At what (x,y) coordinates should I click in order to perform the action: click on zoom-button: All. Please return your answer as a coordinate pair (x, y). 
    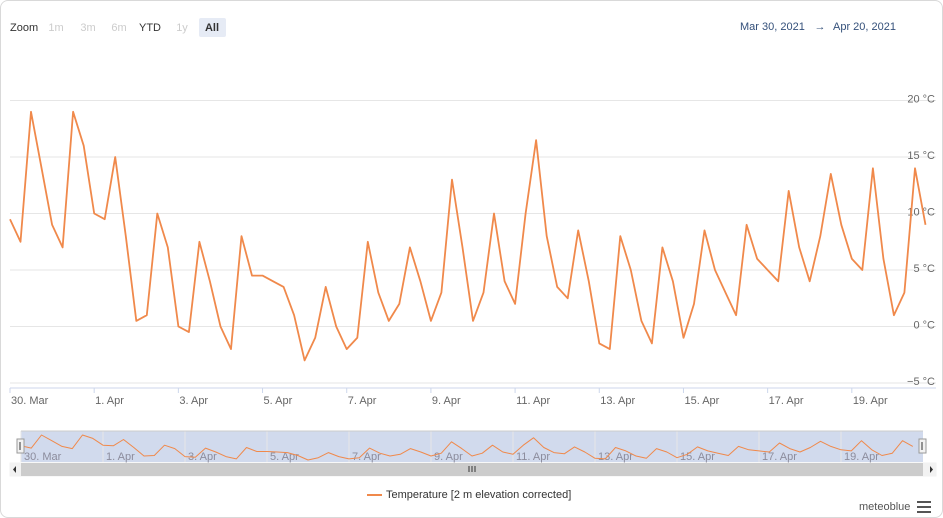
    Looking at the image, I should click on (212, 28).